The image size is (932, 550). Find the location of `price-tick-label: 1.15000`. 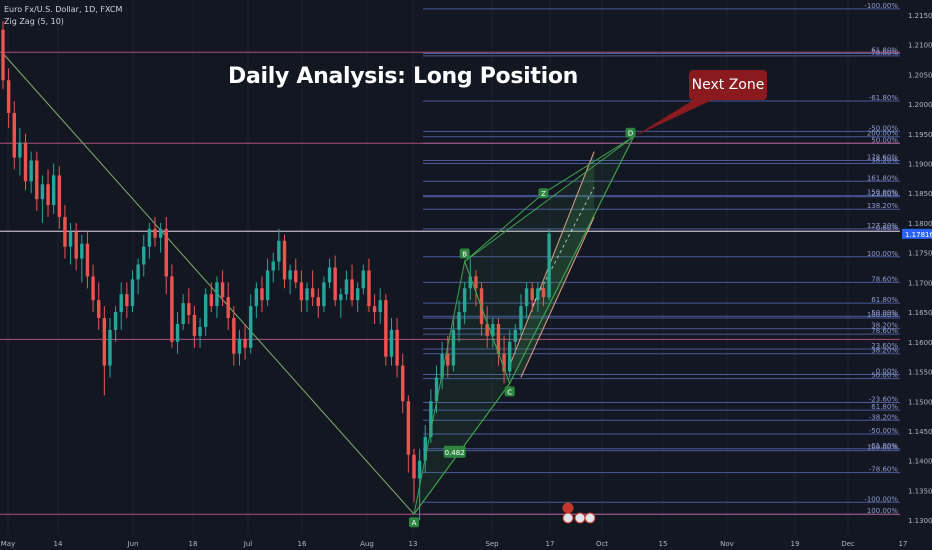

price-tick-label: 1.15000 is located at coordinates (920, 402).